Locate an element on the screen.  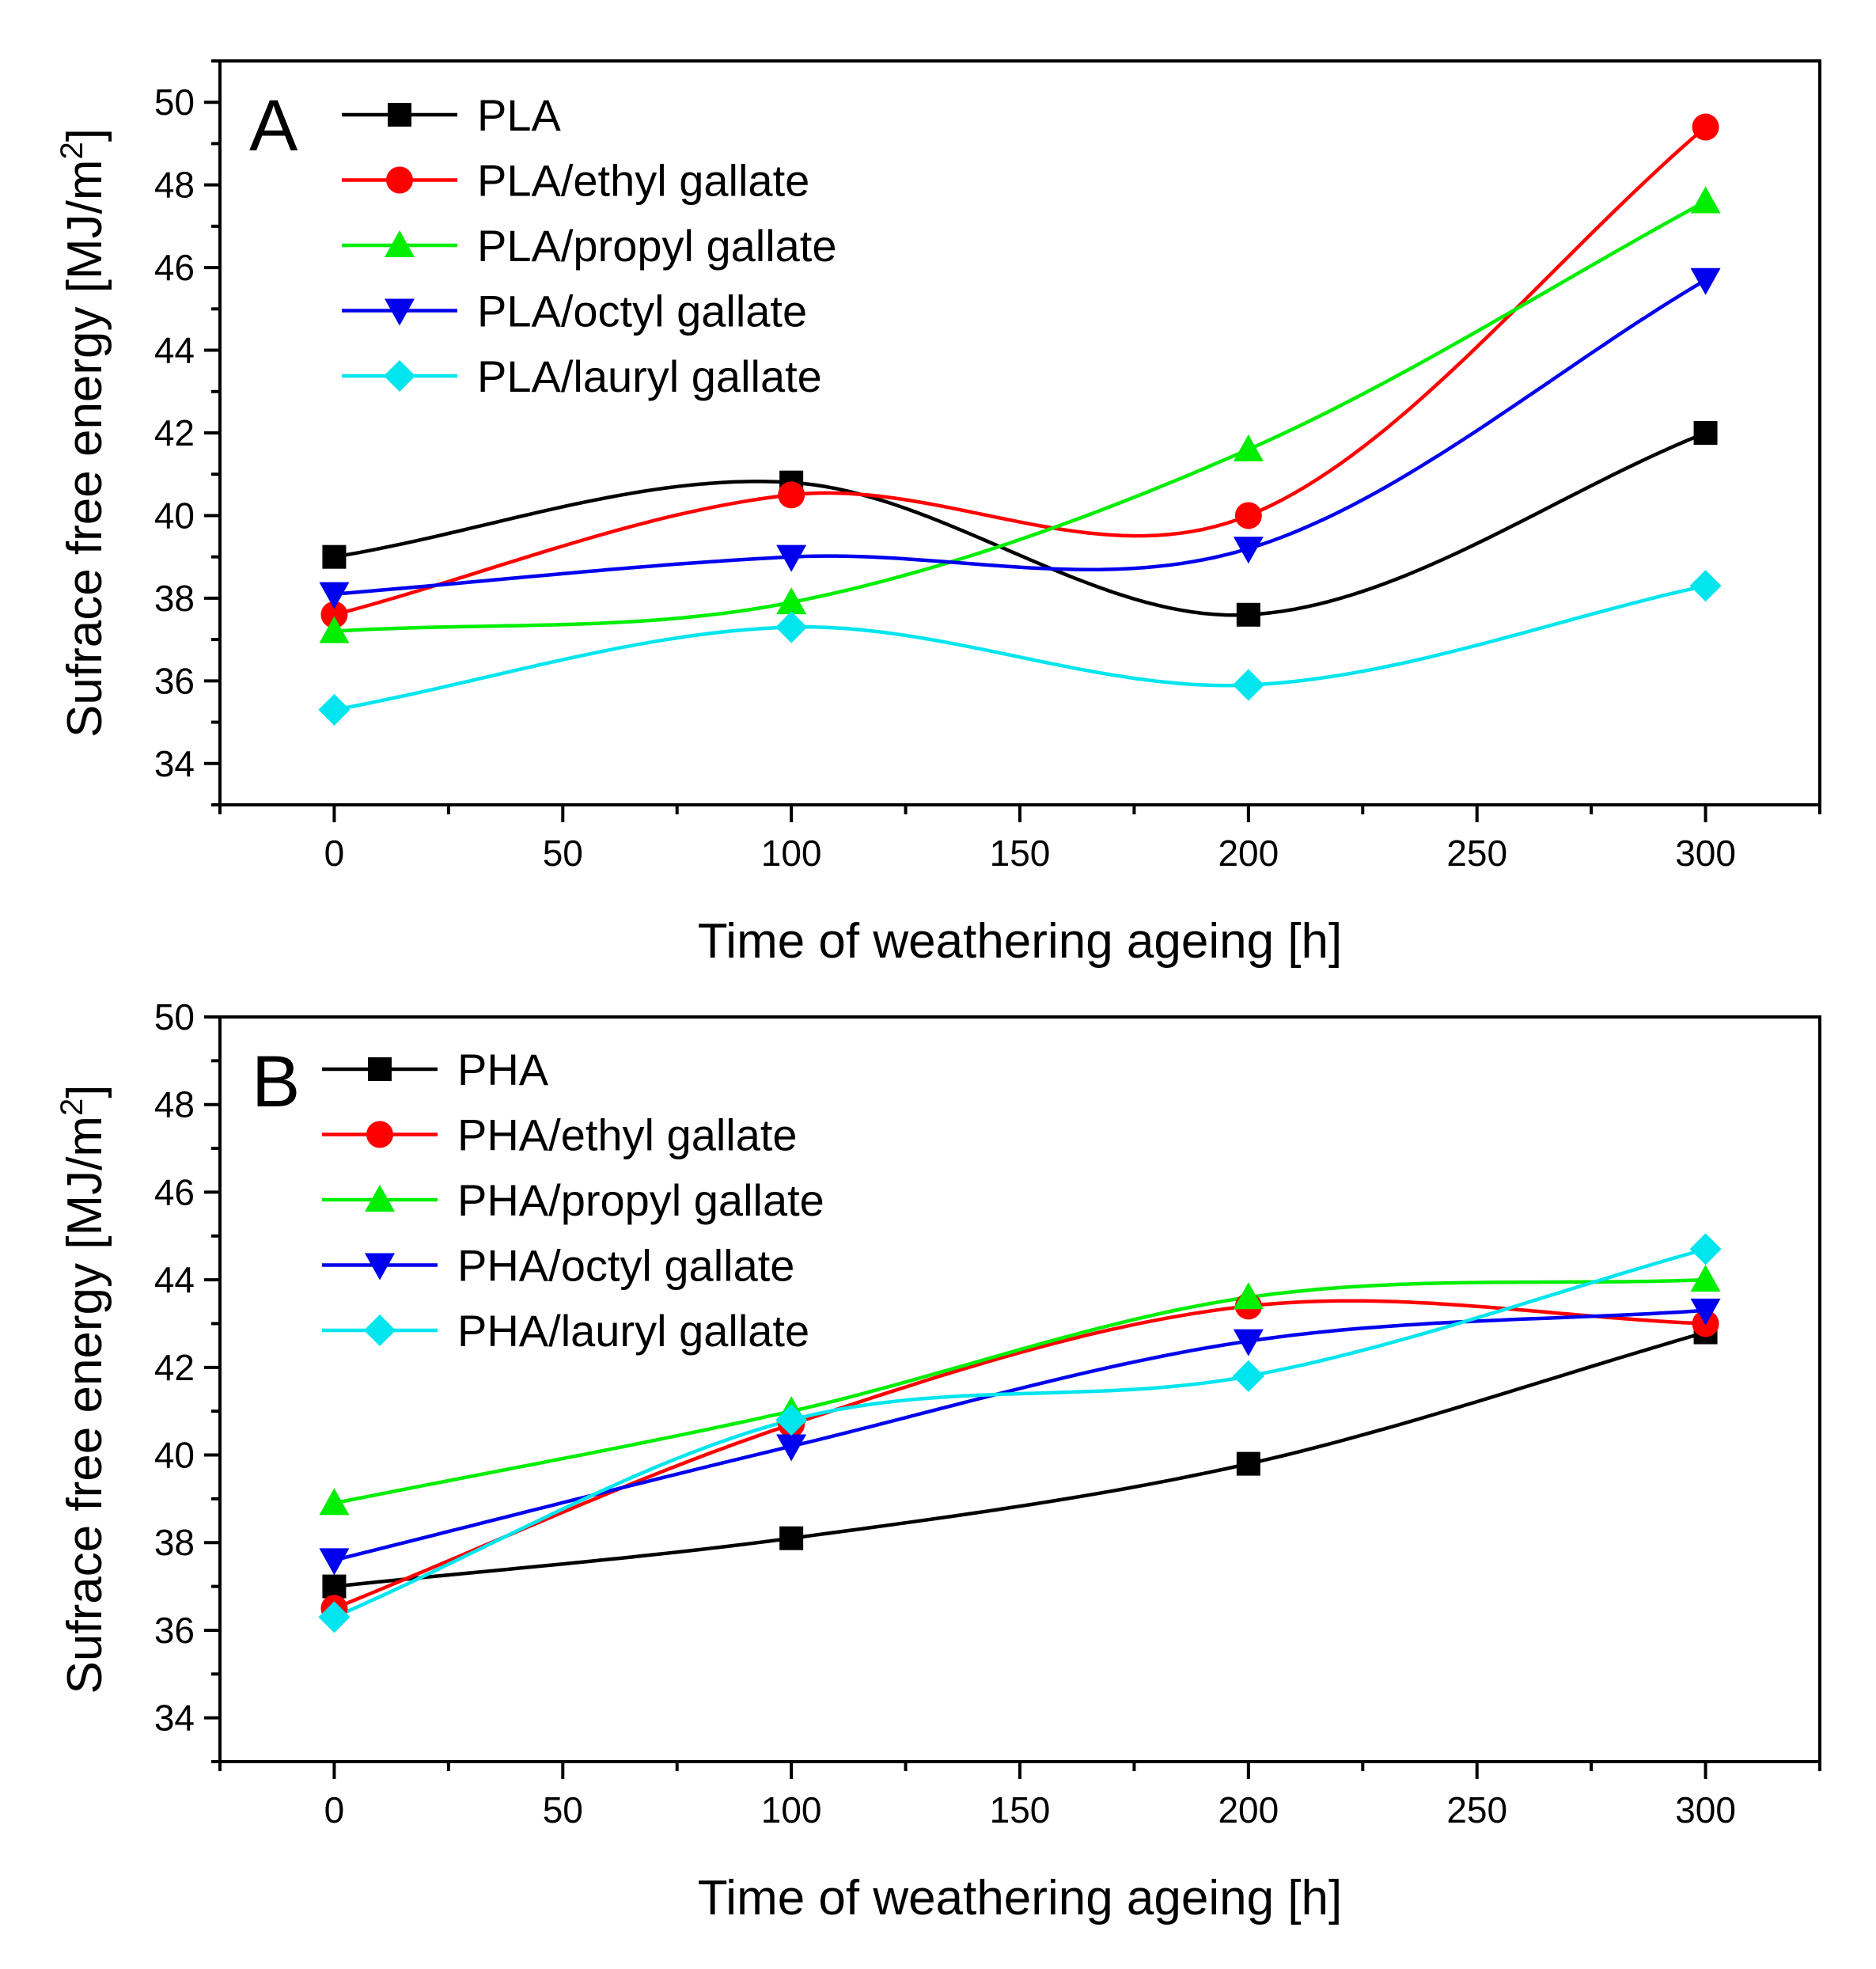
series-line-pha-lauryl-gallate is located at coordinates (1020, 1433).